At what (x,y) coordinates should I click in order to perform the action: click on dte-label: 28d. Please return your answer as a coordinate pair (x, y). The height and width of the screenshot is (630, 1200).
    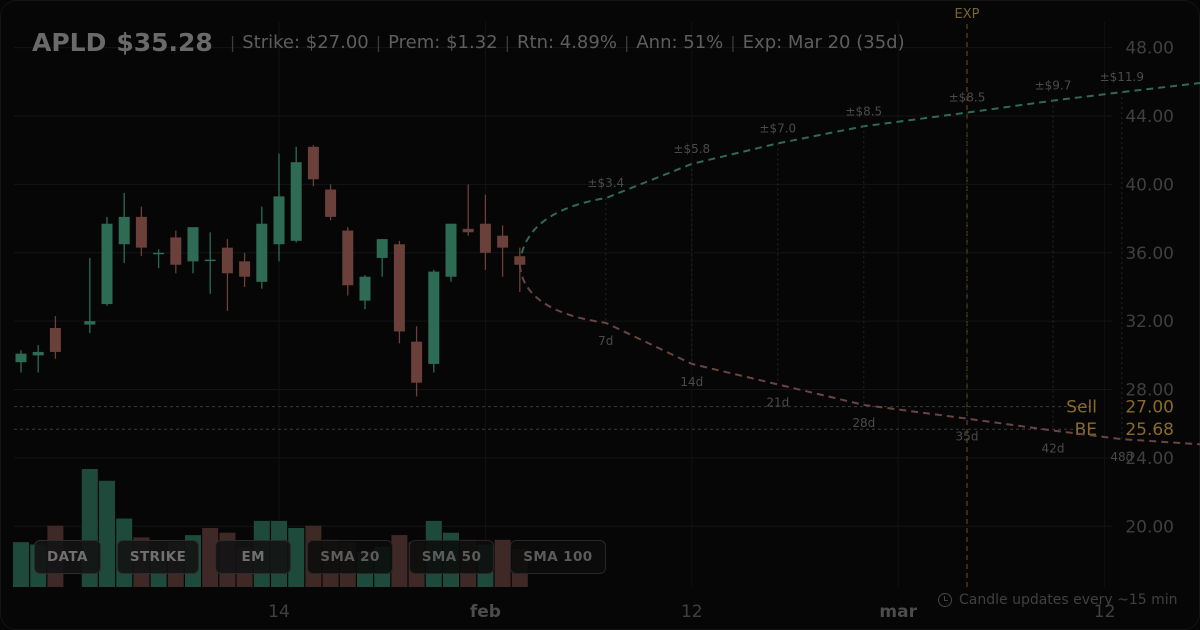
    Looking at the image, I should click on (863, 423).